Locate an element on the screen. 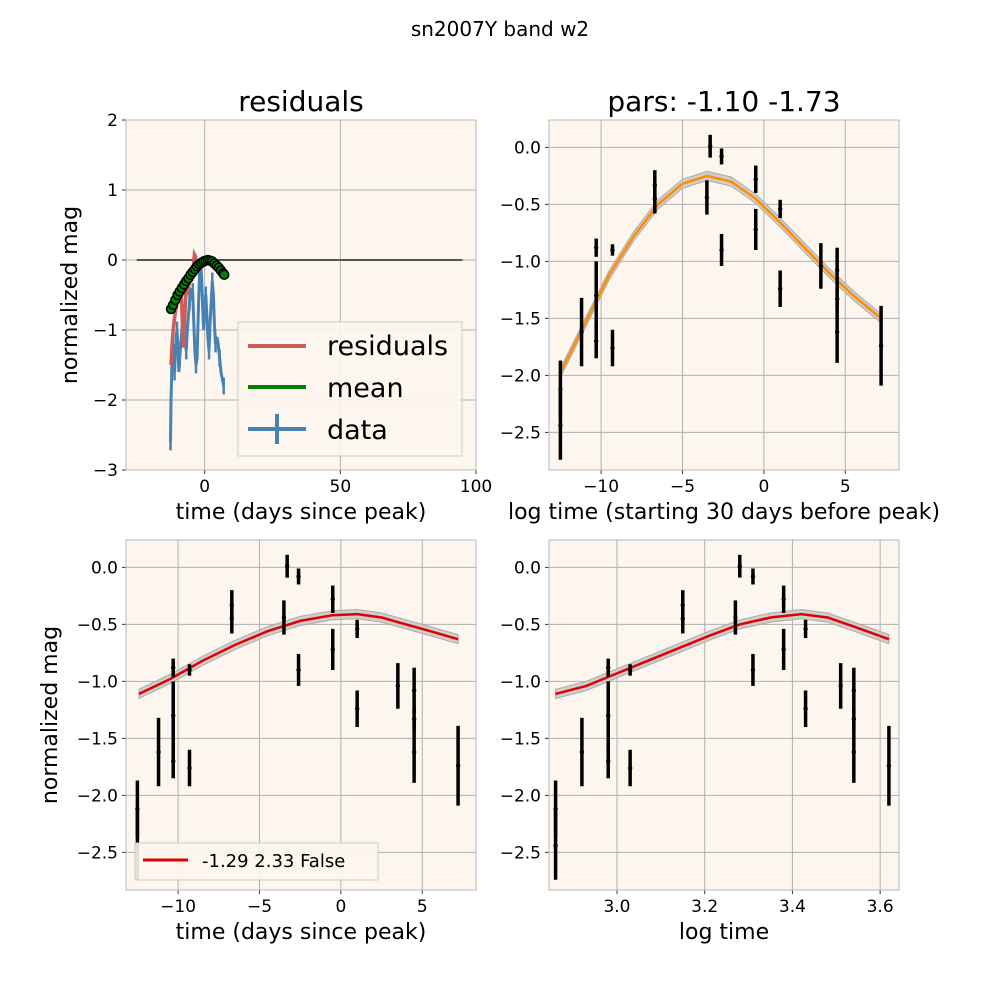  pars-ytick-label: −2.5 is located at coordinates (520, 433).